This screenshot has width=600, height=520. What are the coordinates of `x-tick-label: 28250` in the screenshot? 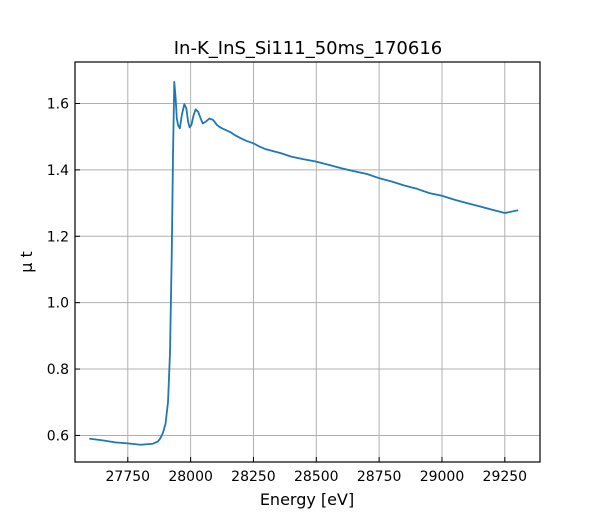 It's located at (253, 477).